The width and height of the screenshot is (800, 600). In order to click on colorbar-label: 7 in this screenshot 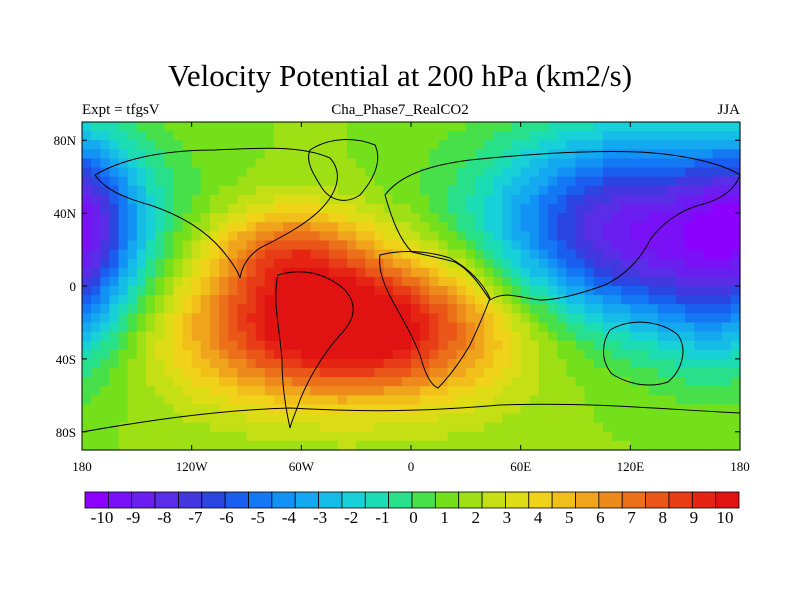, I will do `click(631, 517)`.